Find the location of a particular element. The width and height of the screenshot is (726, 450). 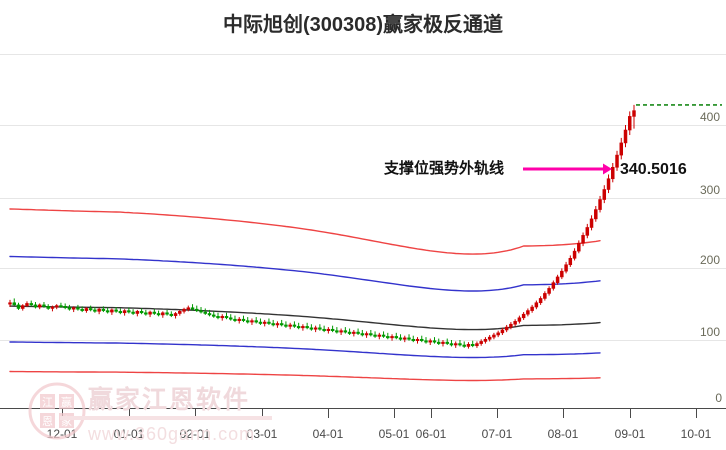

support-line-arrow is located at coordinates (567, 169).